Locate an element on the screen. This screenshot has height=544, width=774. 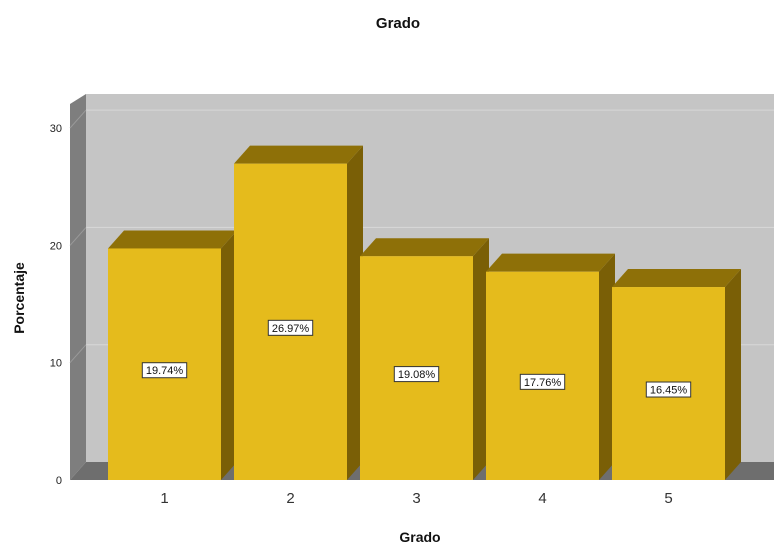
x-tick-label: 2 is located at coordinates (290, 498).